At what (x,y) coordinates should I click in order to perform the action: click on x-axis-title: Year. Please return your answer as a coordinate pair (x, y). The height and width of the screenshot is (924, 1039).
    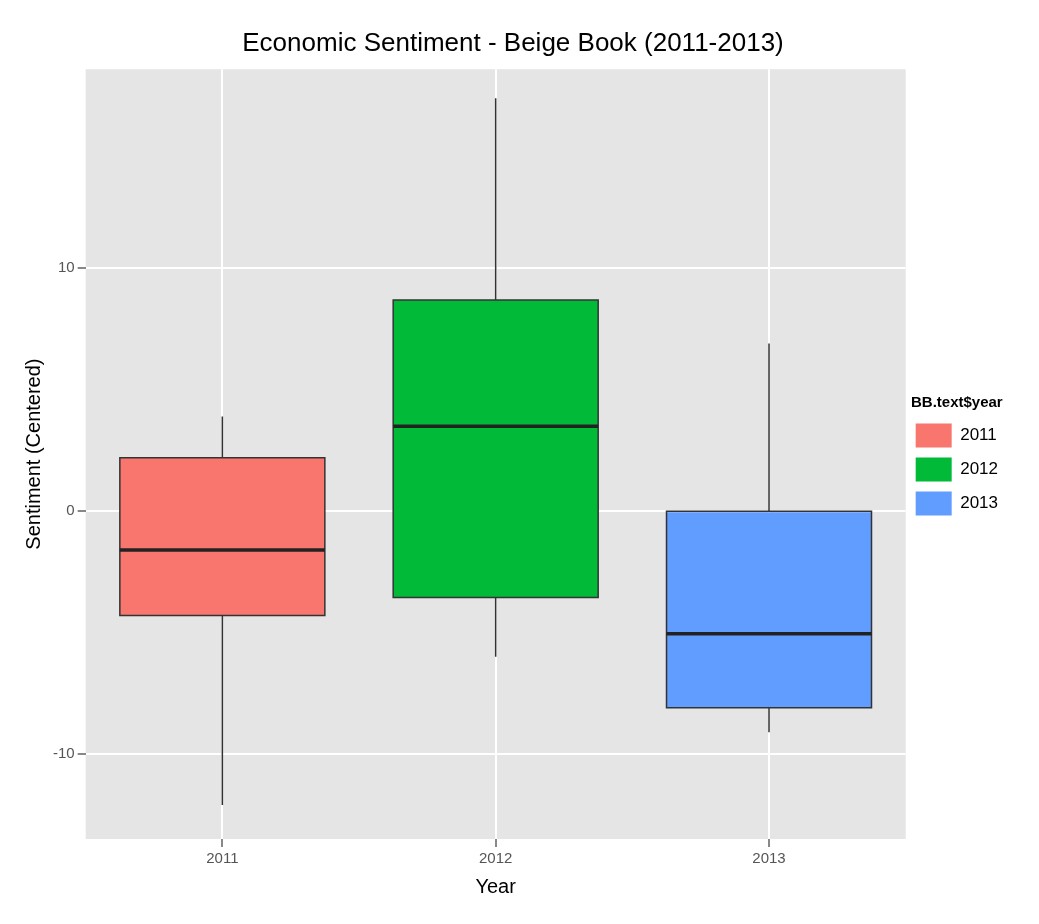
    Looking at the image, I should click on (496, 885).